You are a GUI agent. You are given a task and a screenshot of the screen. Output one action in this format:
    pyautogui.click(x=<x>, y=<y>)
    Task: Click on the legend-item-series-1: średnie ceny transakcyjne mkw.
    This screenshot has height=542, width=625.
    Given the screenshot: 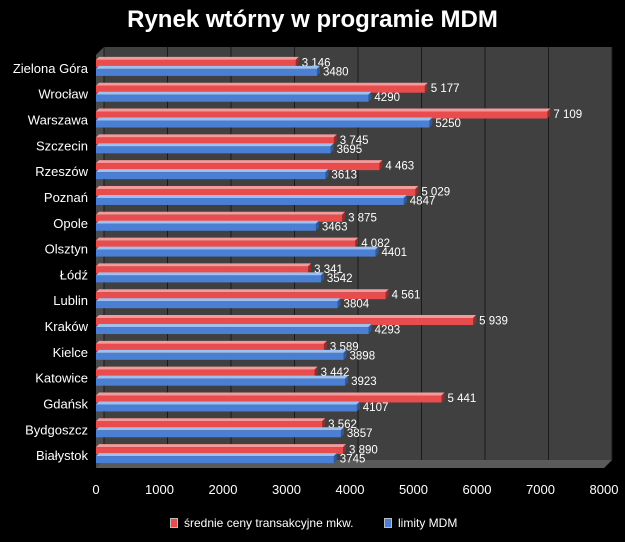 What is the action you would take?
    pyautogui.click(x=261, y=523)
    